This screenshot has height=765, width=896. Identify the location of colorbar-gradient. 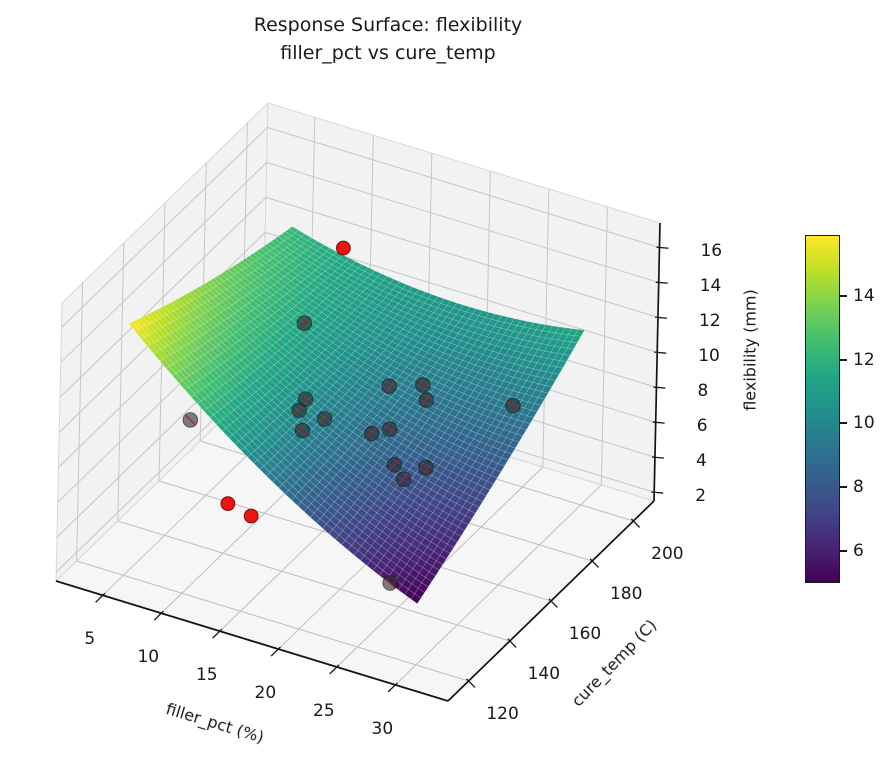
(822, 409).